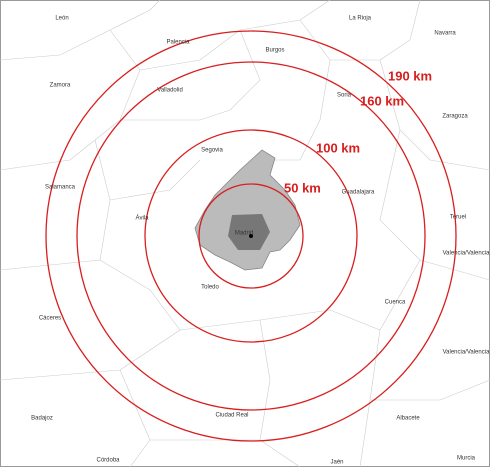  What do you see at coordinates (108, 461) in the screenshot?
I see `place-label: Córdoba` at bounding box center [108, 461].